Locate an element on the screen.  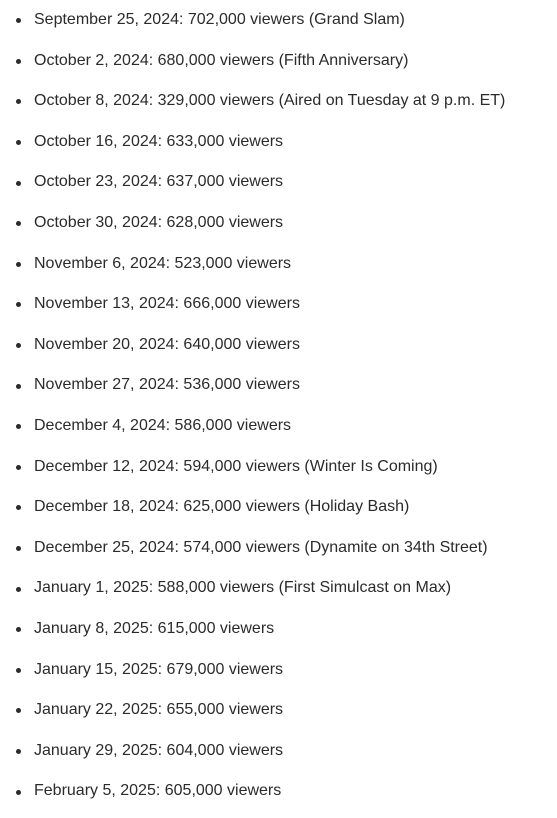
list-item-text: November 27, 2024: 536,000 viewers is located at coordinates (167, 385).